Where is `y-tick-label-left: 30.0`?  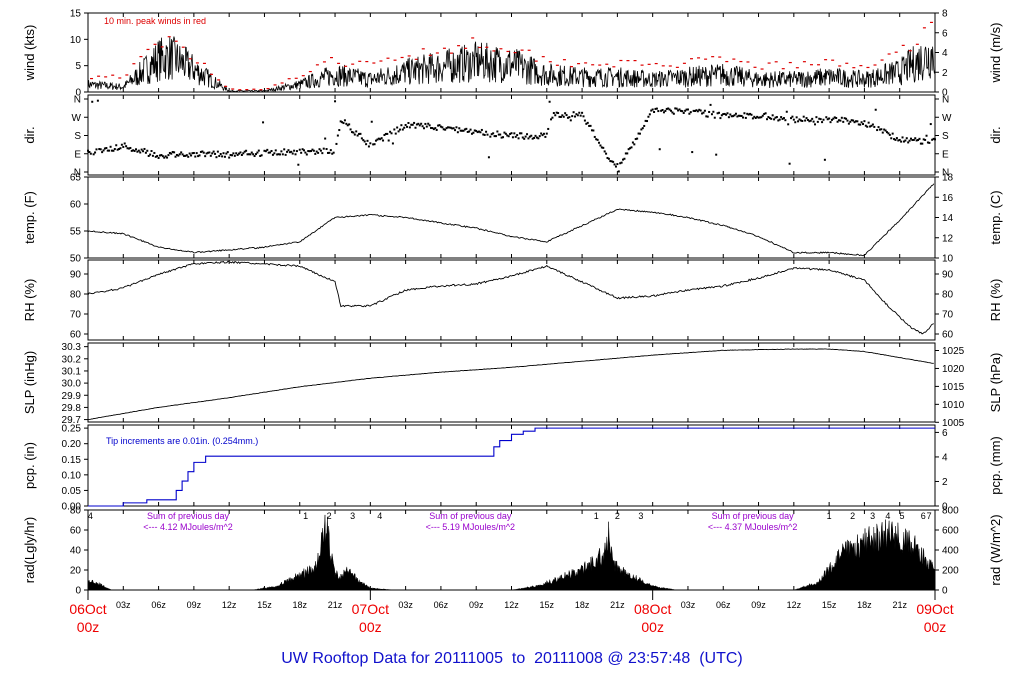 y-tick-label-left: 30.0 is located at coordinates (72, 384).